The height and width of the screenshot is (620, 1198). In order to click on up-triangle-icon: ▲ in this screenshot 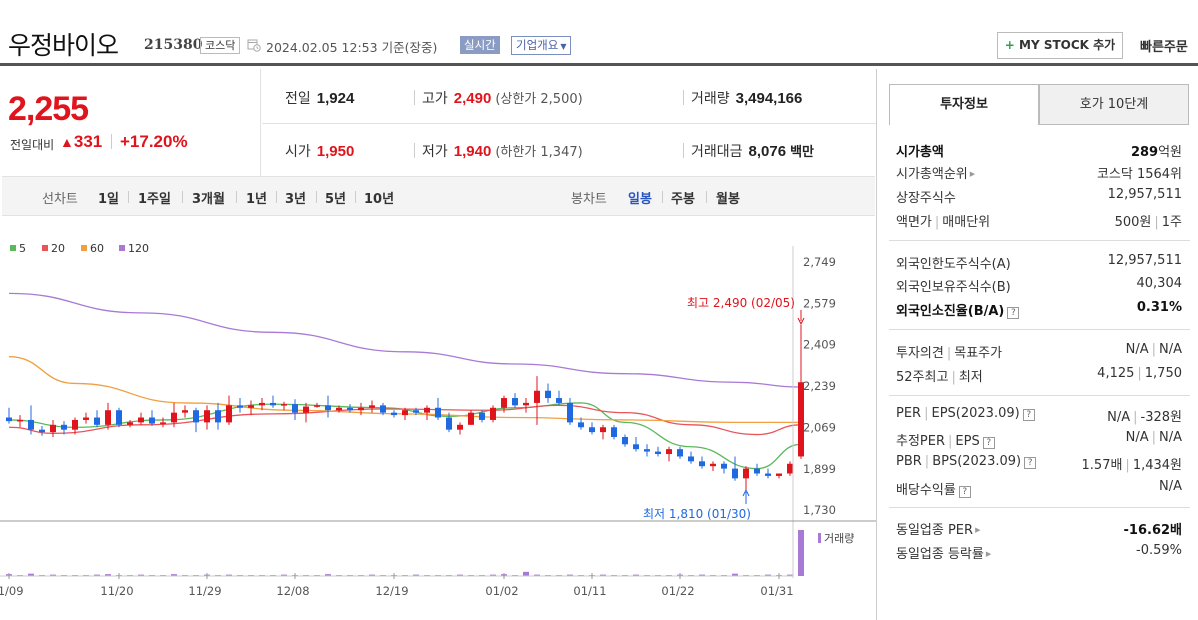, I will do `click(67, 142)`.